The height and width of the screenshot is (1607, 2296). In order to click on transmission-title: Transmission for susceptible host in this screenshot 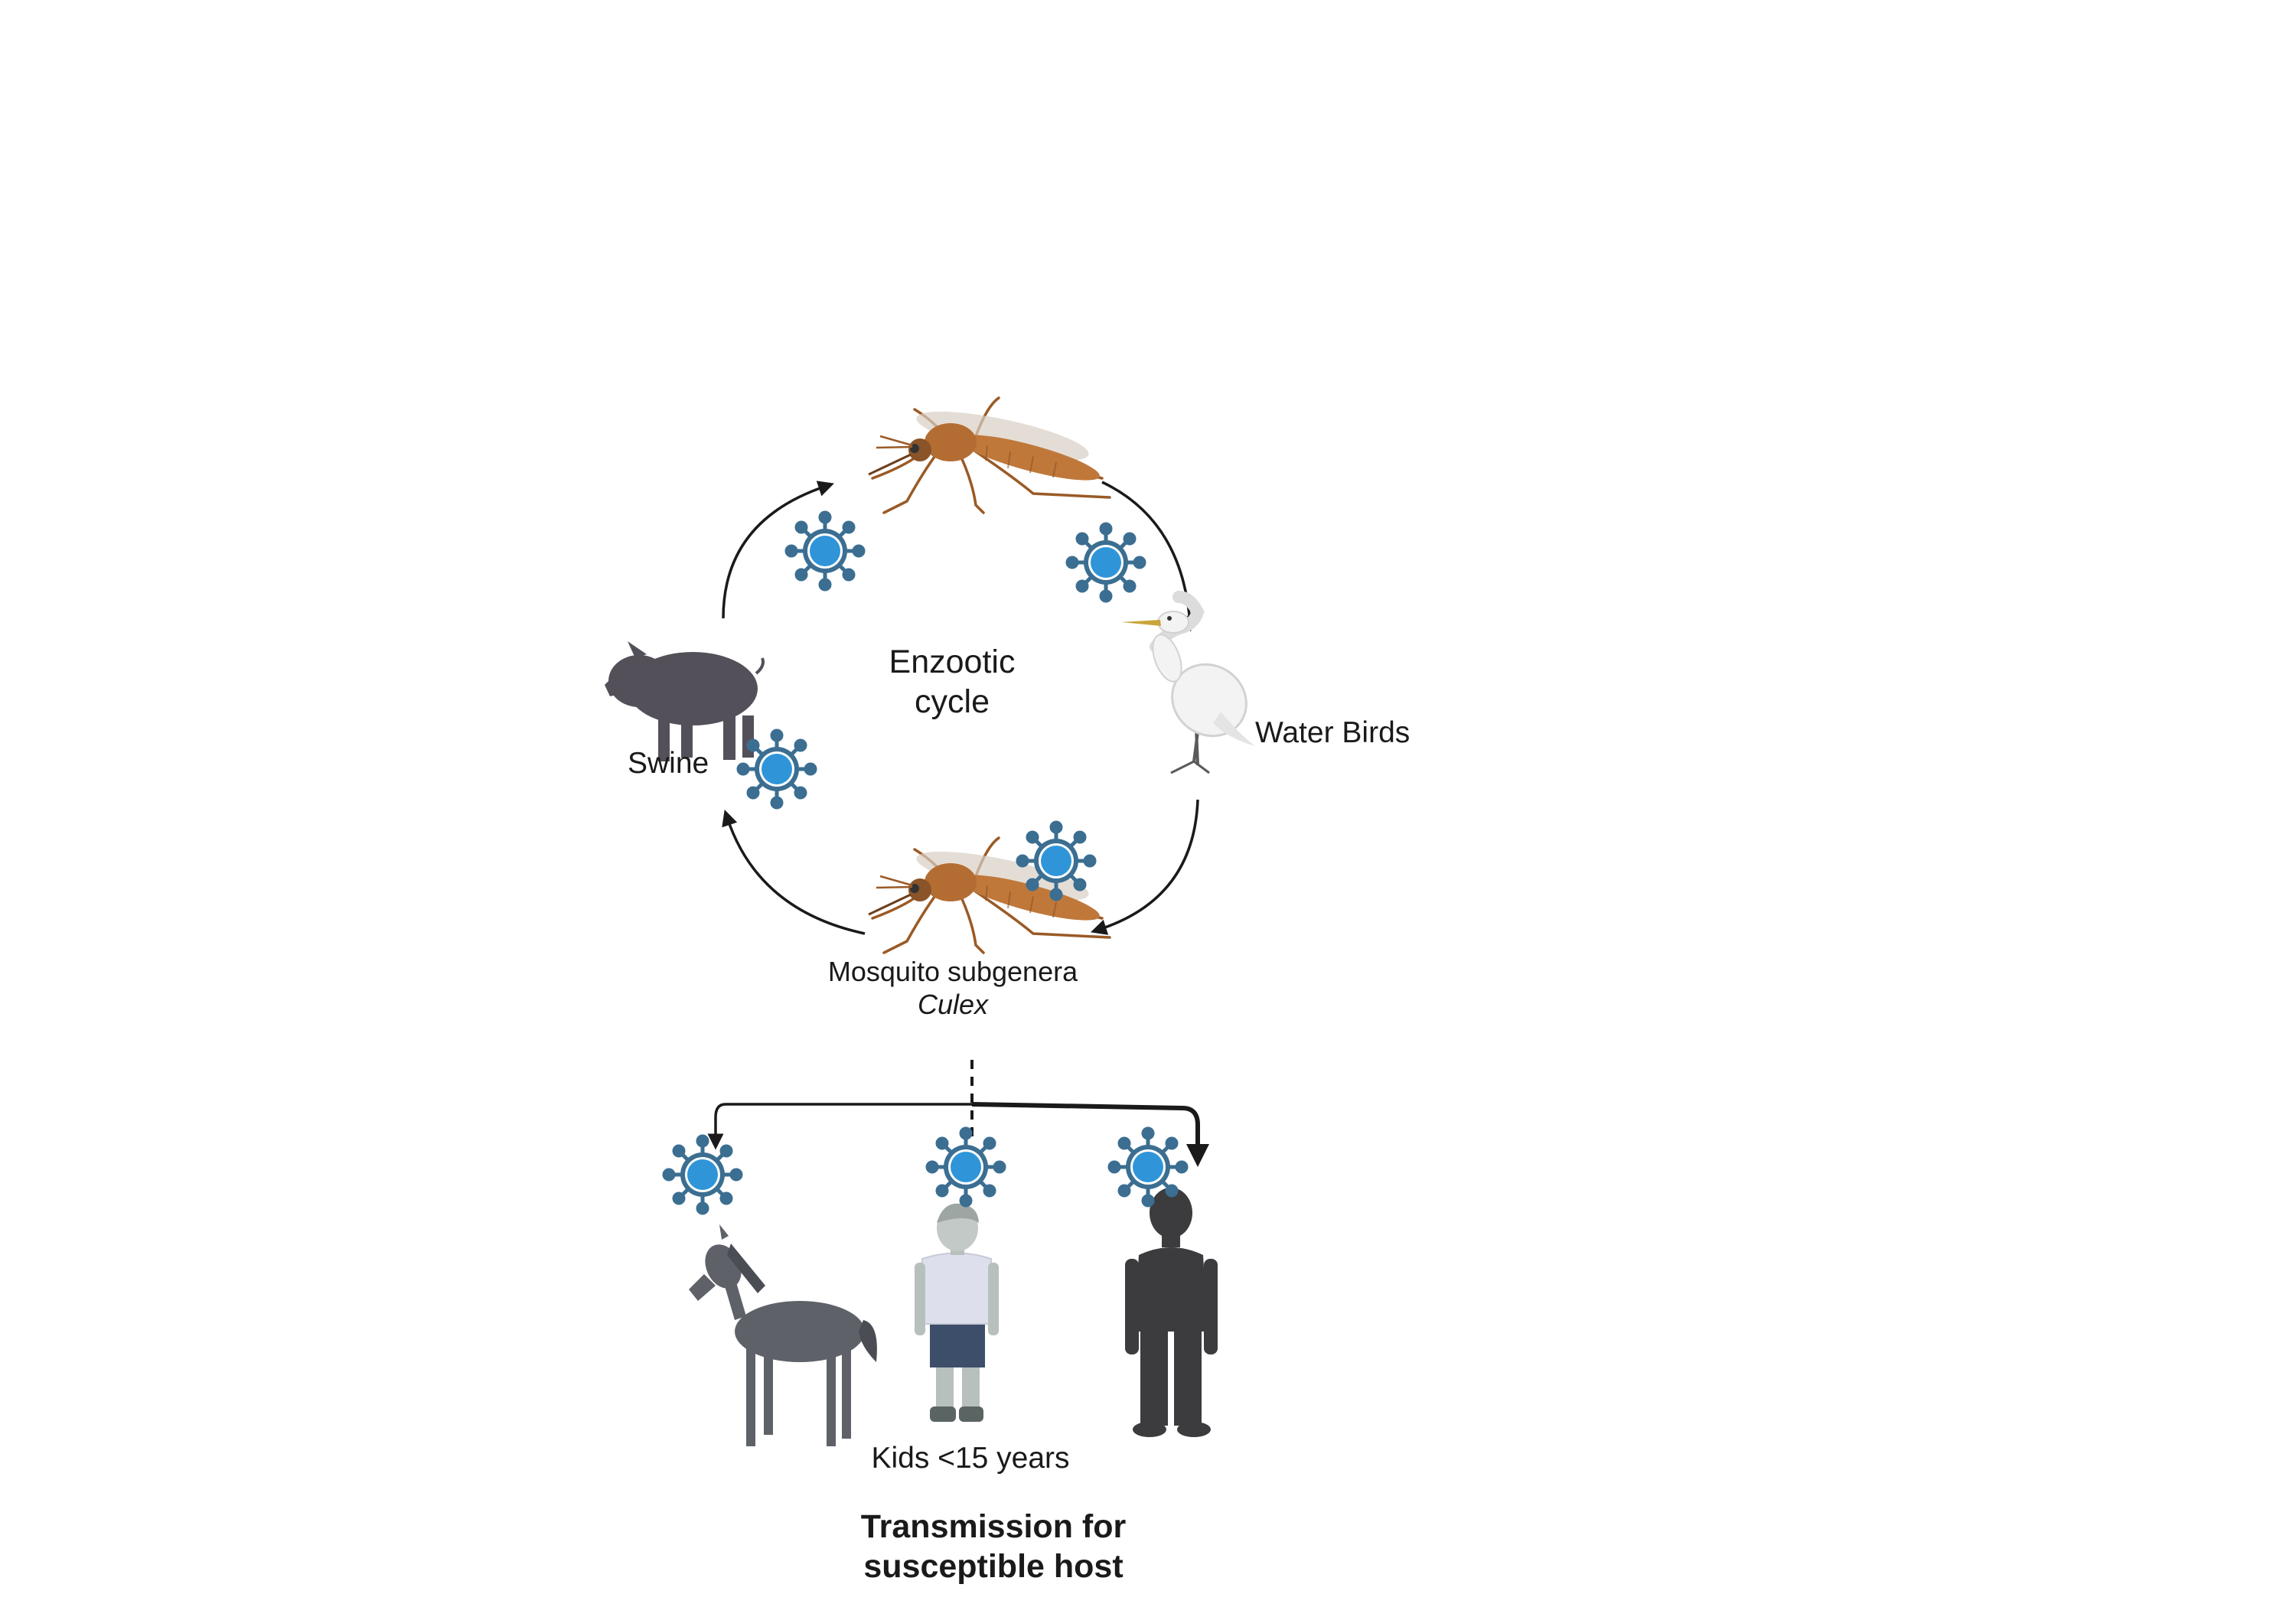, I will do `click(993, 1547)`.